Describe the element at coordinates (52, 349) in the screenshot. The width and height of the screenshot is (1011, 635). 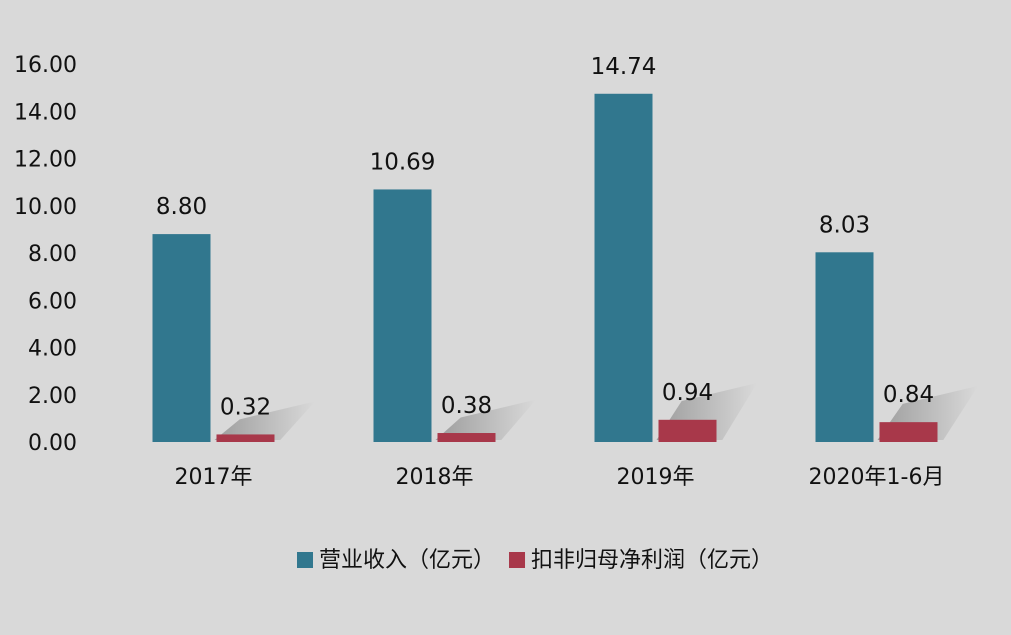
I see `y-tick-label: 4.00` at that location.